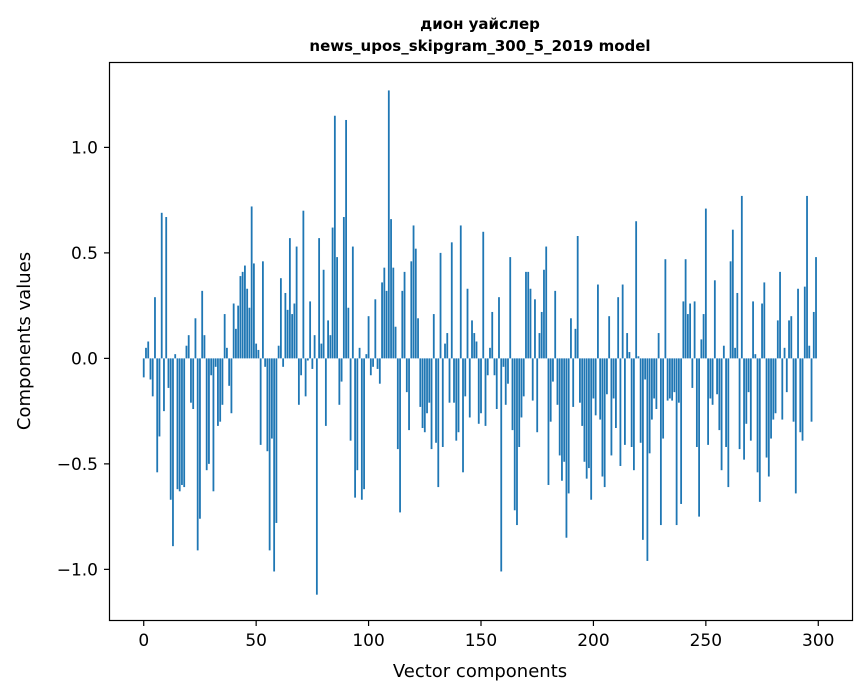  I want to click on y-tick-label: −0.5, so click(77, 465).